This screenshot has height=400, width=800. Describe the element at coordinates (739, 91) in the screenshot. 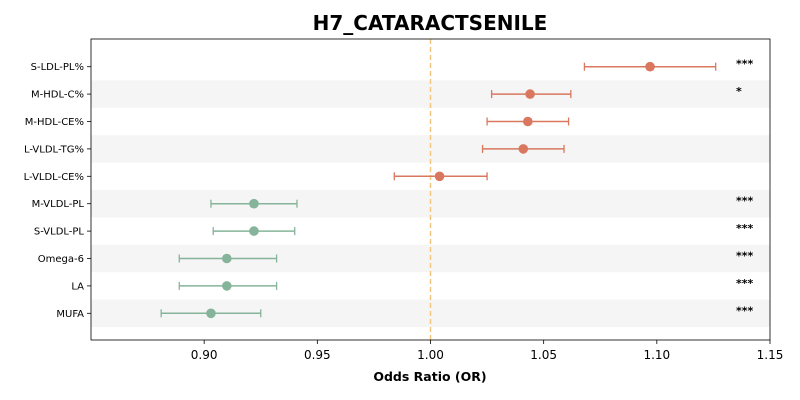

I see `significance-label: *` at that location.